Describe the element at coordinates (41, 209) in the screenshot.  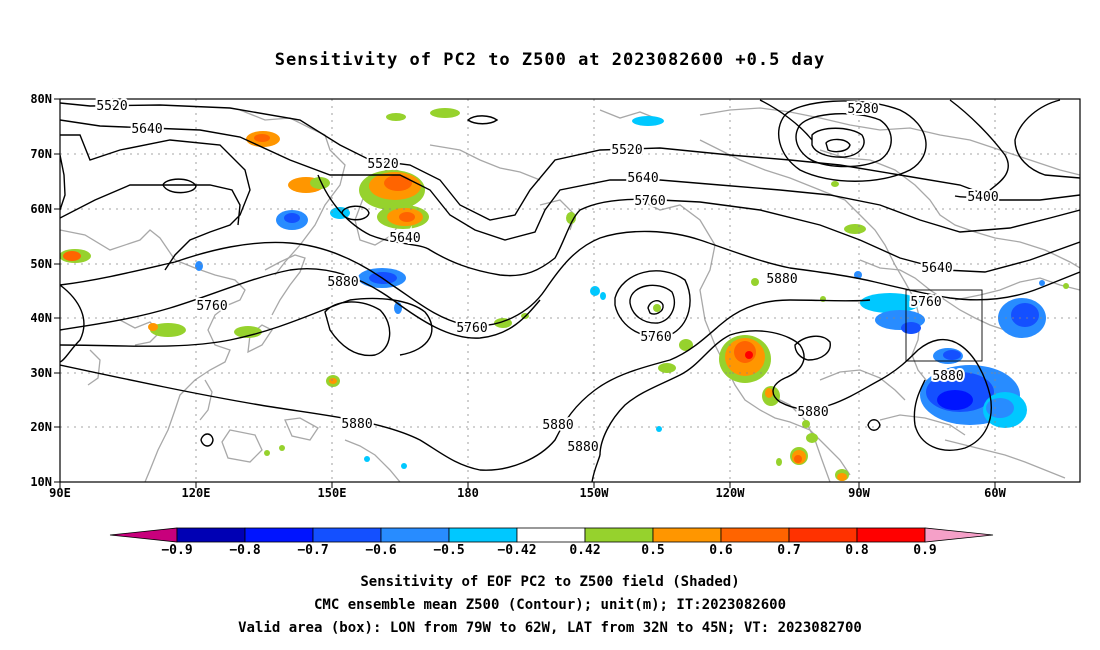
I see `lat-label: 60N` at that location.